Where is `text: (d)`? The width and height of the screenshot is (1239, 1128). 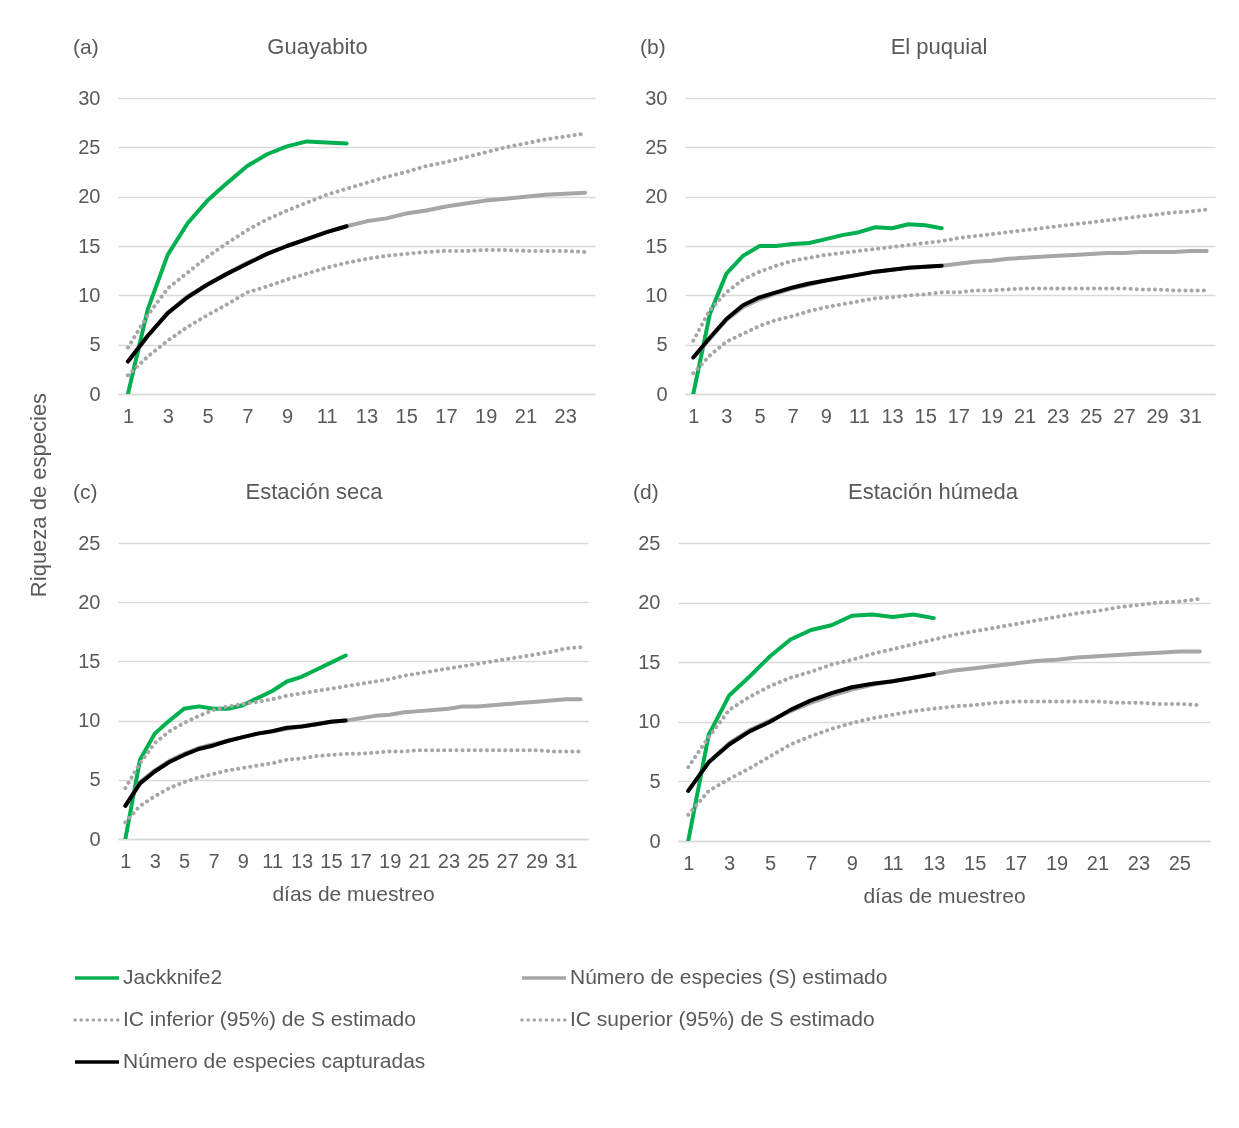
text: (d) is located at coordinates (646, 491).